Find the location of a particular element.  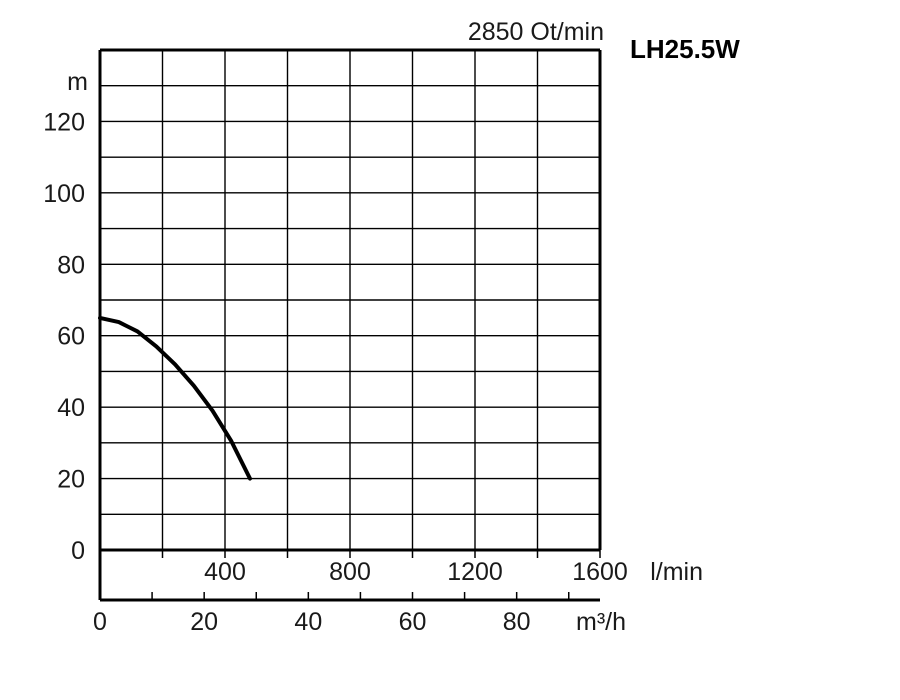

performance-curves is located at coordinates (175, 398).